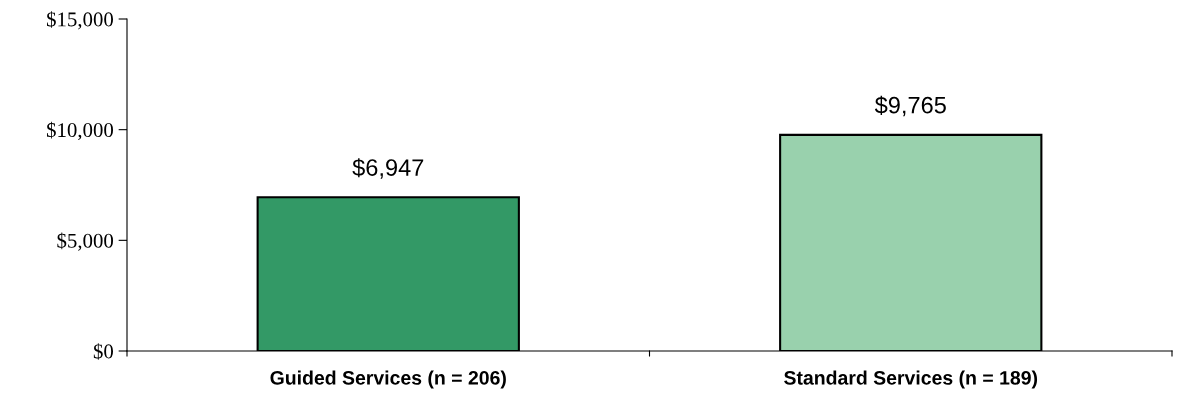  Describe the element at coordinates (103, 351) in the screenshot. I see `y-tick-label: $0` at that location.